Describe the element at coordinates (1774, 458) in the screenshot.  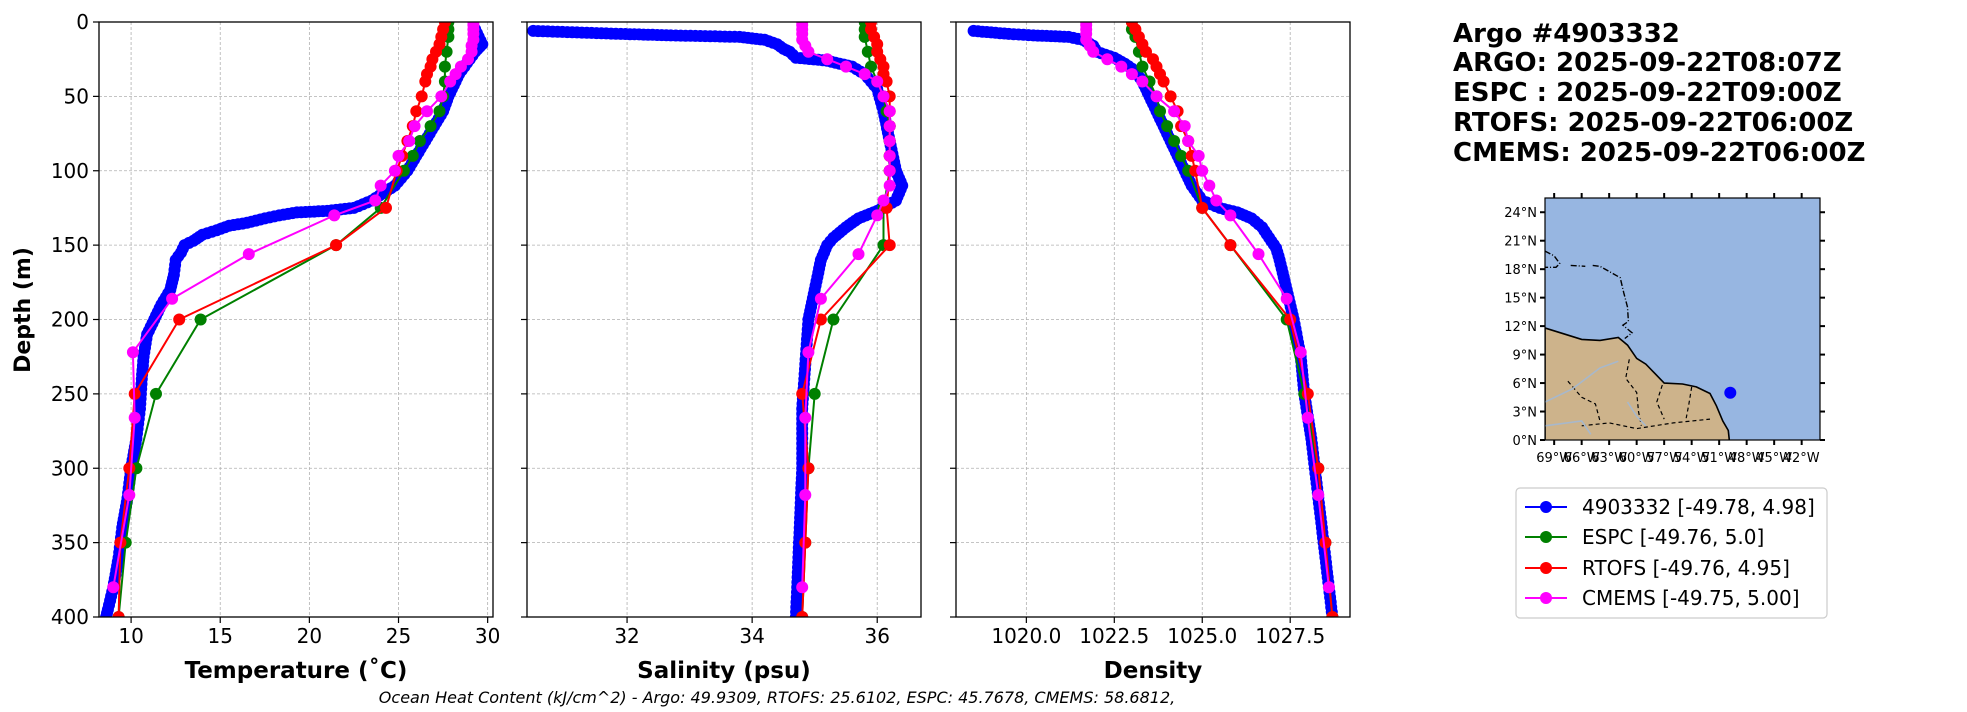
I see `map-x-tick-label: 45°W` at that location.